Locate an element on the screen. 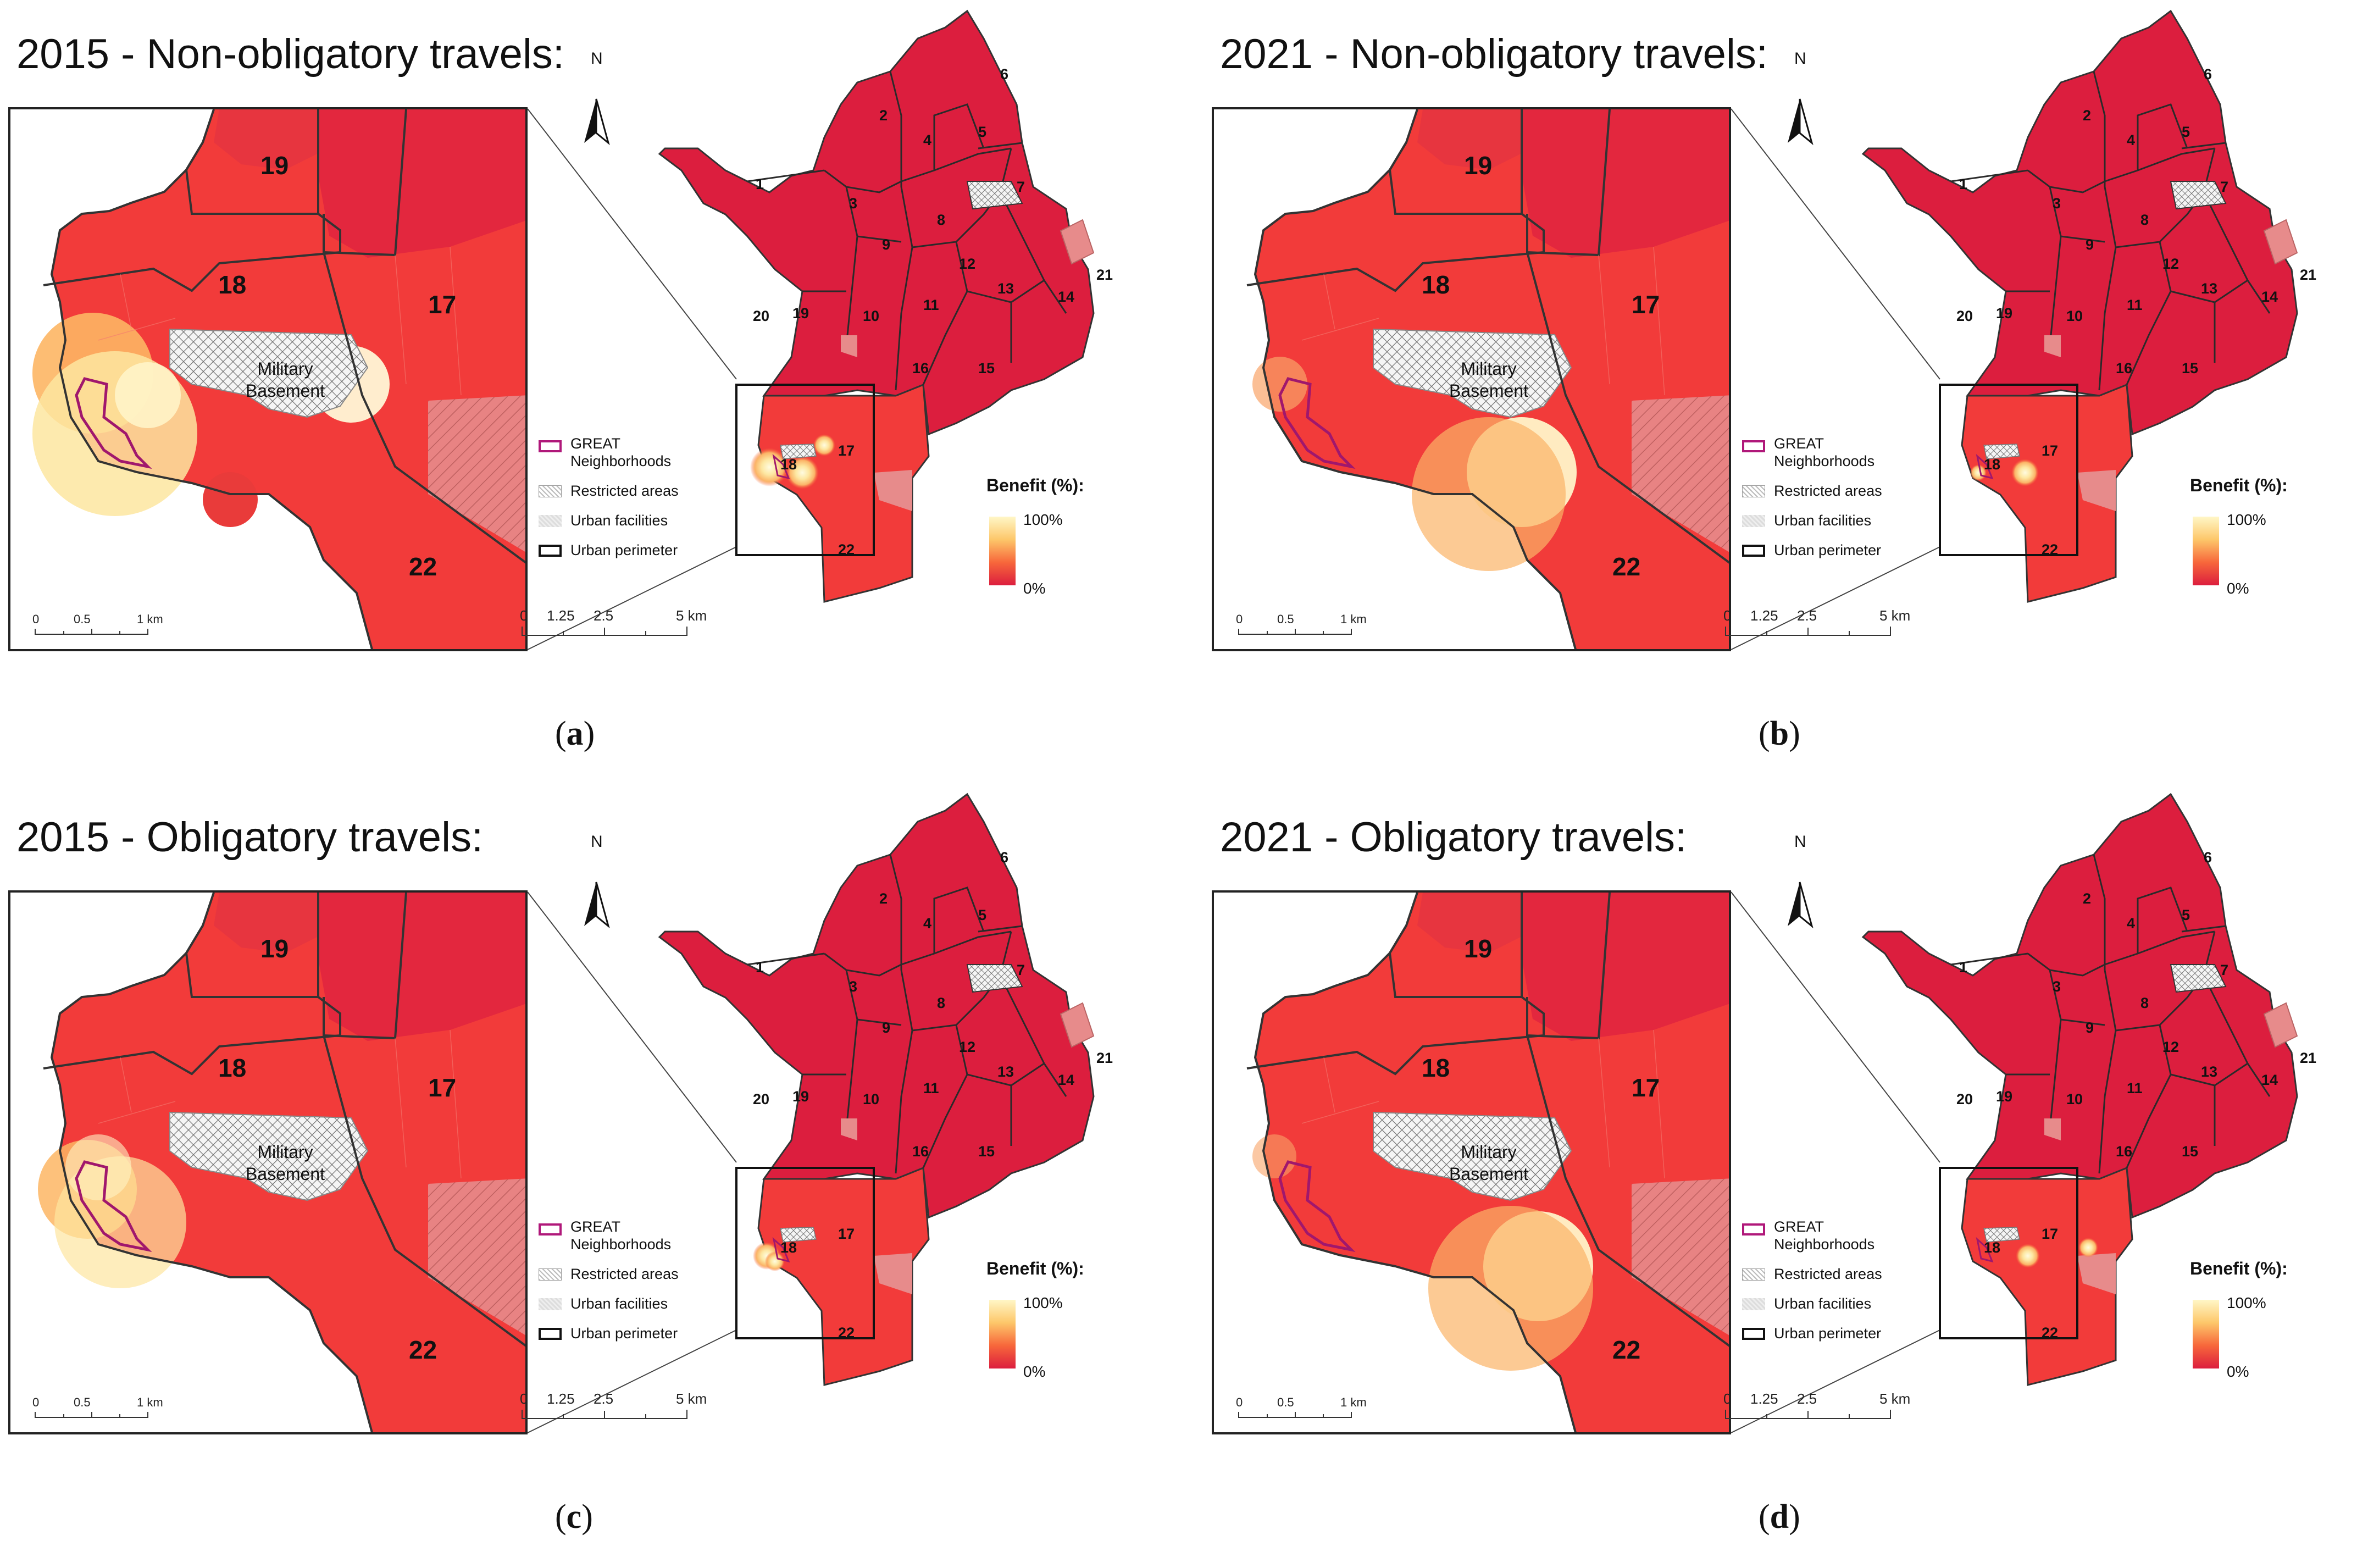 The width and height of the screenshot is (2357, 1568). neighborhood-label-9: 9 is located at coordinates (2090, 1028).